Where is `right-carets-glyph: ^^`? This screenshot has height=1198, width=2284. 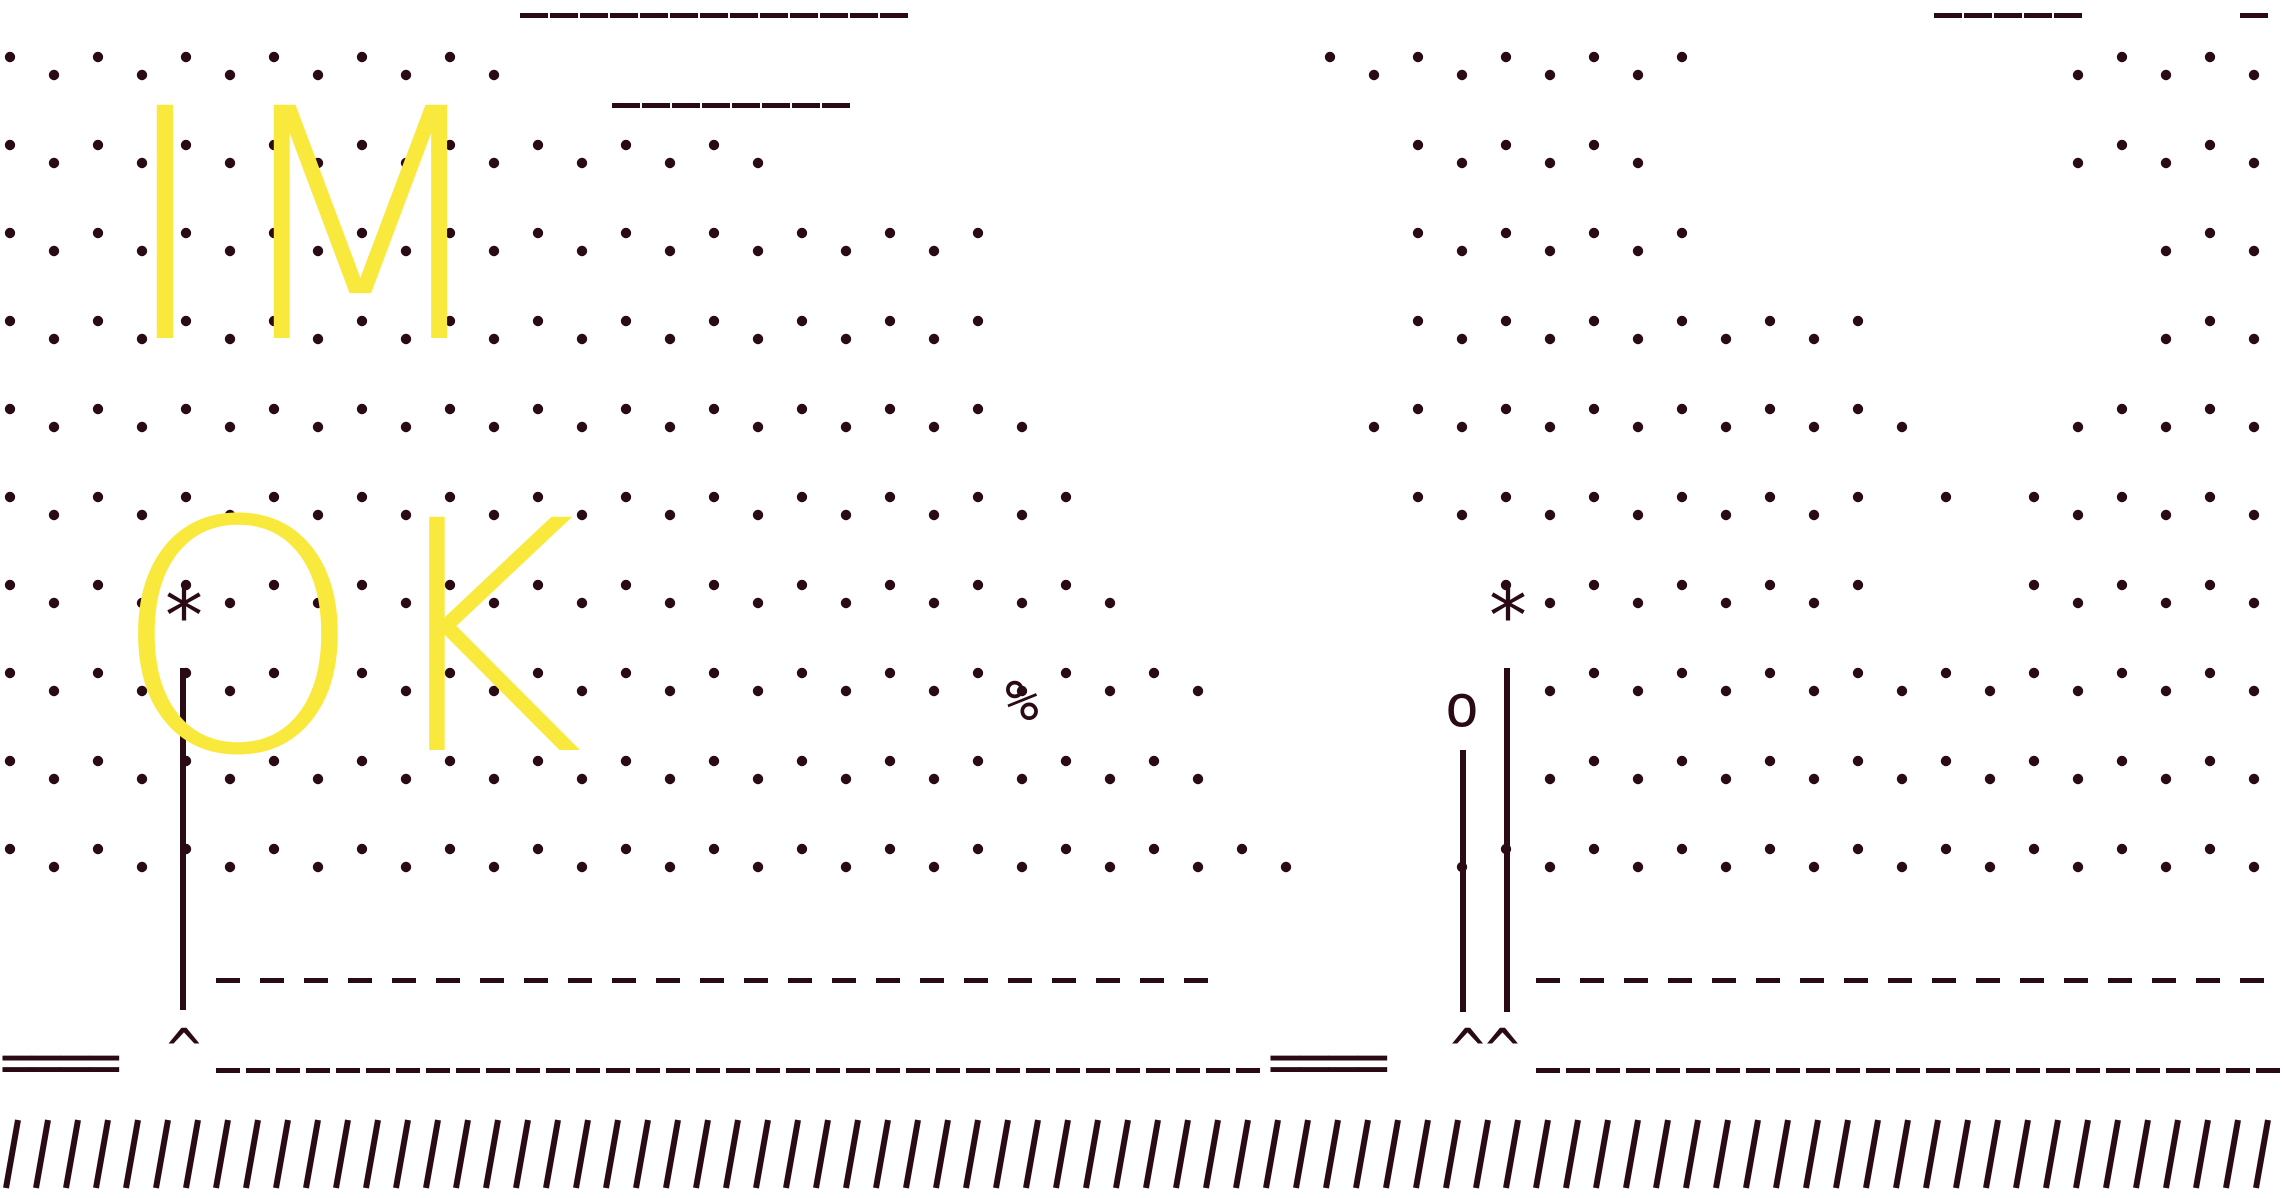
right-carets-glyph: ^^ is located at coordinates (1485, 1050).